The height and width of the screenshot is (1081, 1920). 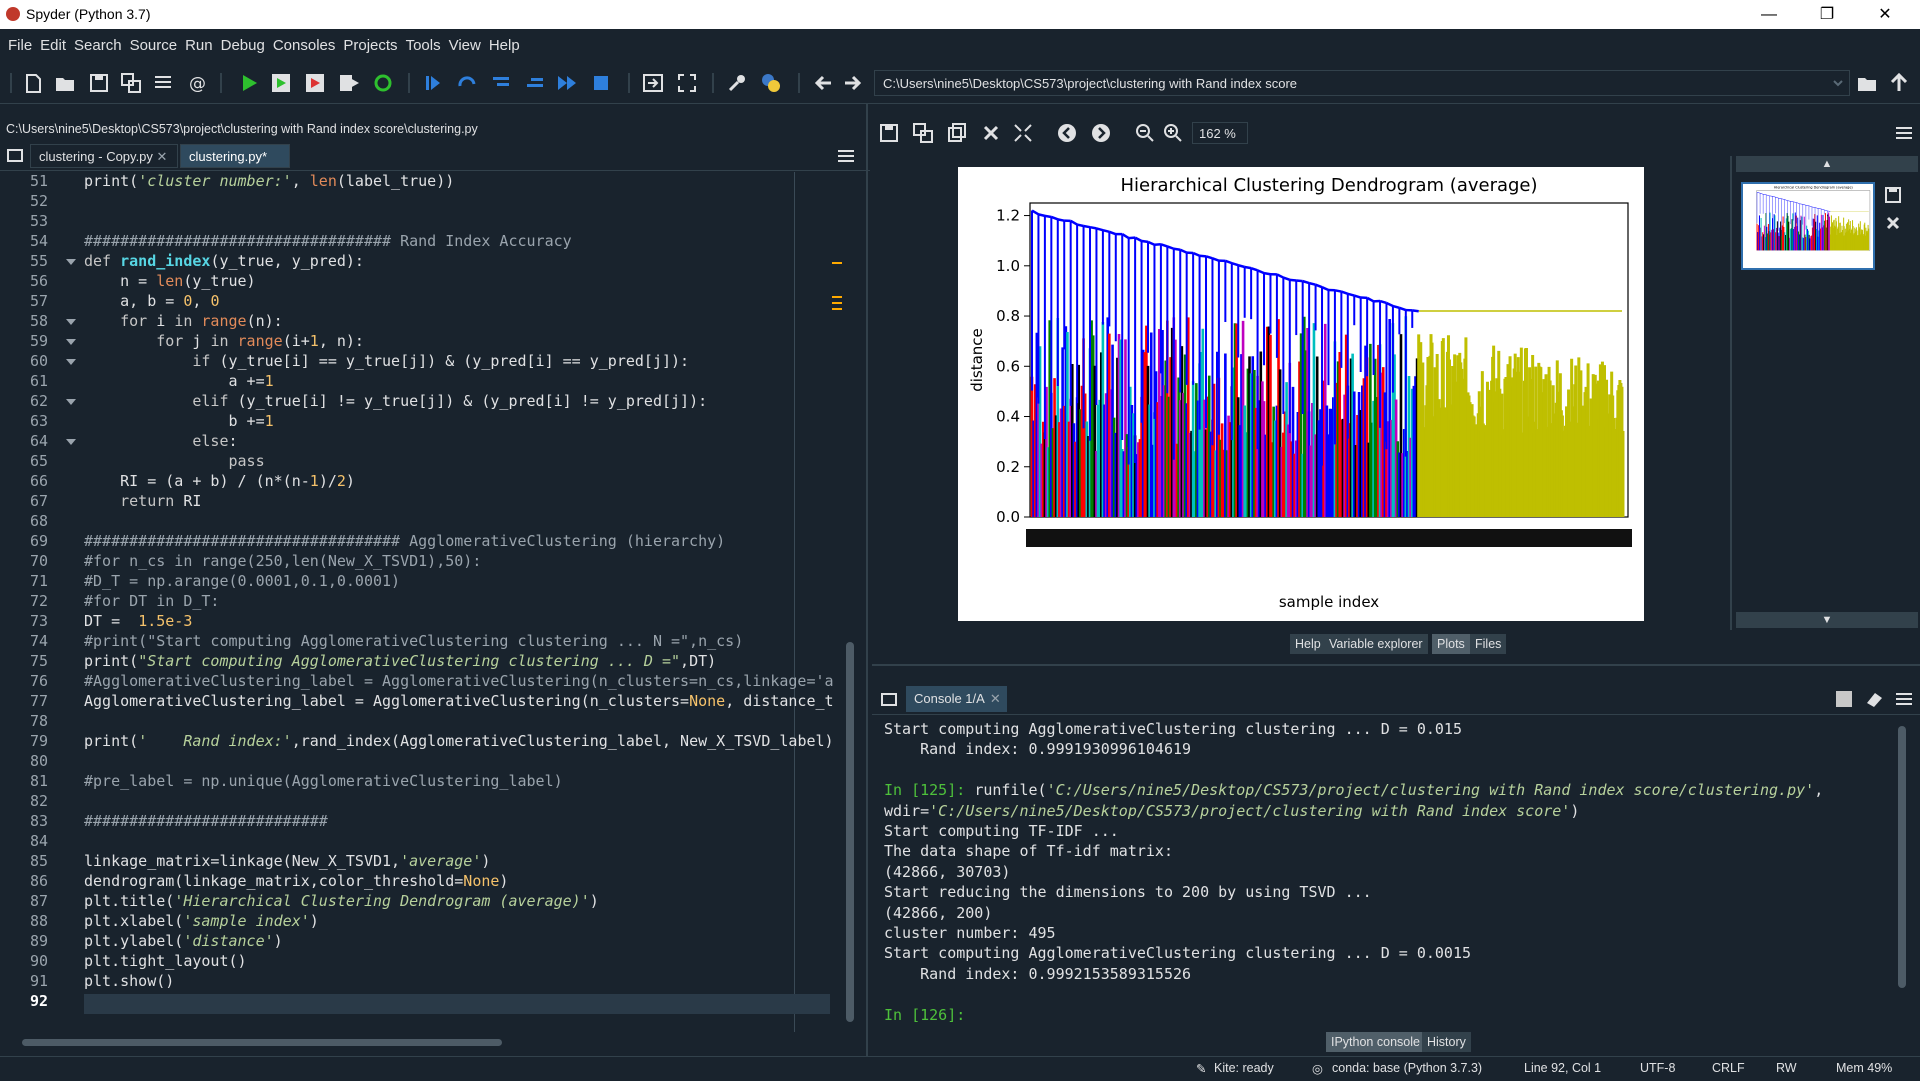 I want to click on fullscreen-icon, so click(x=687, y=83).